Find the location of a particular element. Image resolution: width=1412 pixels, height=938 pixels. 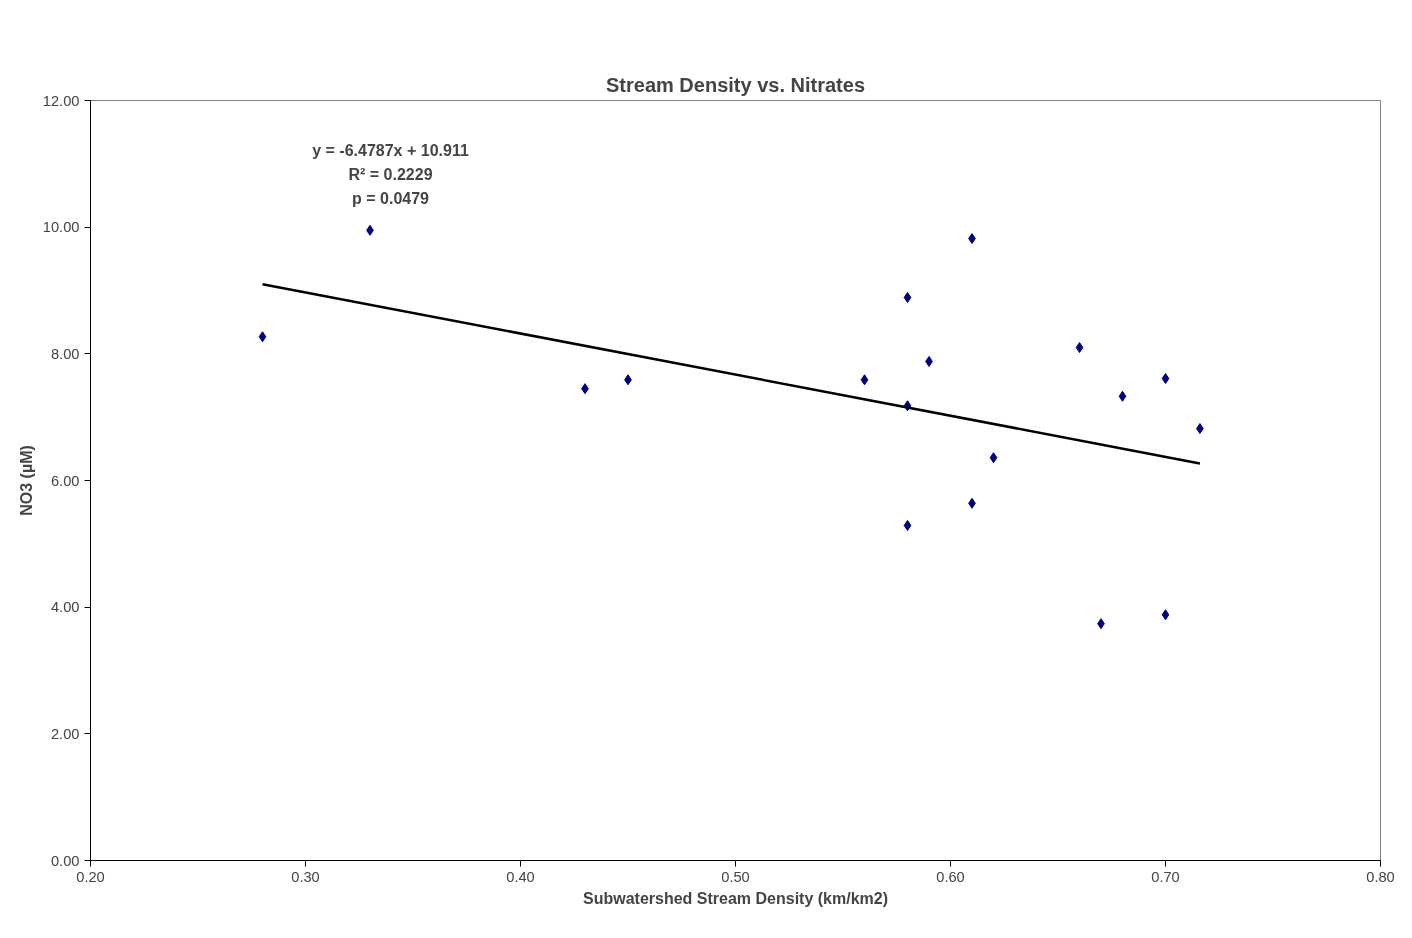

x-tick-label: 0.60 is located at coordinates (950, 876).